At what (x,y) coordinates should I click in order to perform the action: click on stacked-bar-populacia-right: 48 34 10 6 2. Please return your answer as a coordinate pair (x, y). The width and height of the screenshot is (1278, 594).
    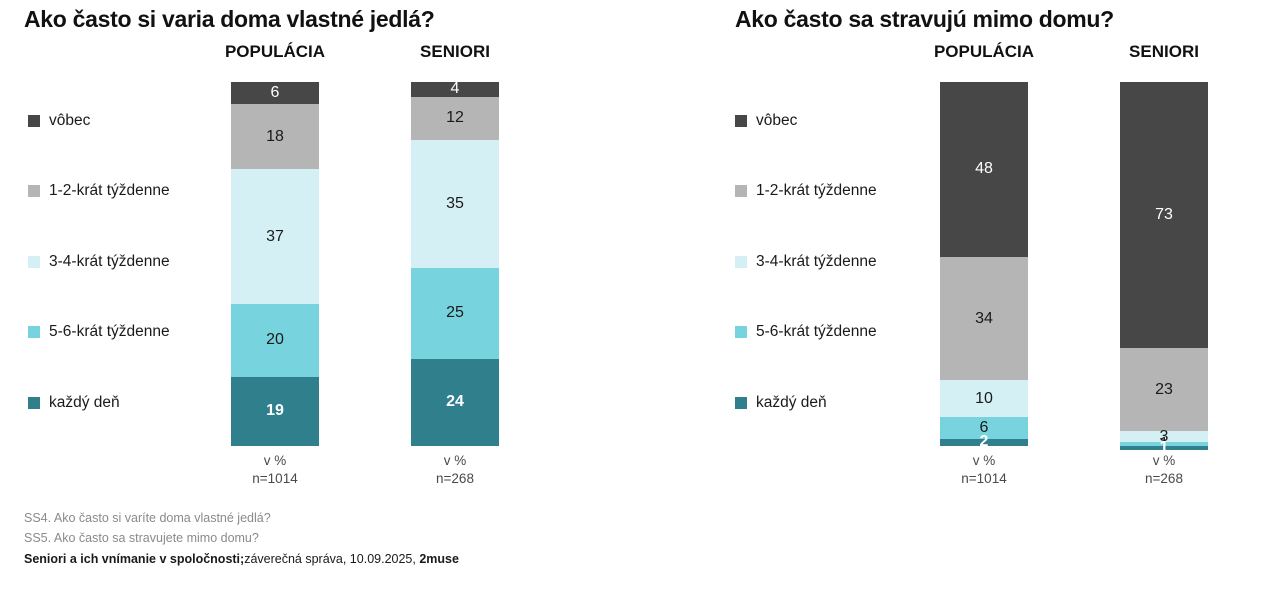
    Looking at the image, I should click on (984, 266).